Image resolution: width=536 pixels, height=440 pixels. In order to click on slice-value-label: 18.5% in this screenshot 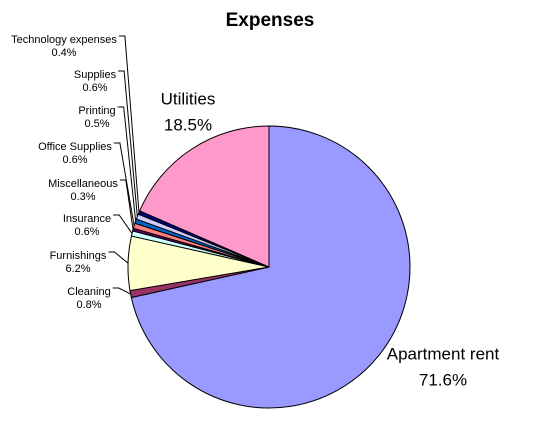, I will do `click(188, 124)`.